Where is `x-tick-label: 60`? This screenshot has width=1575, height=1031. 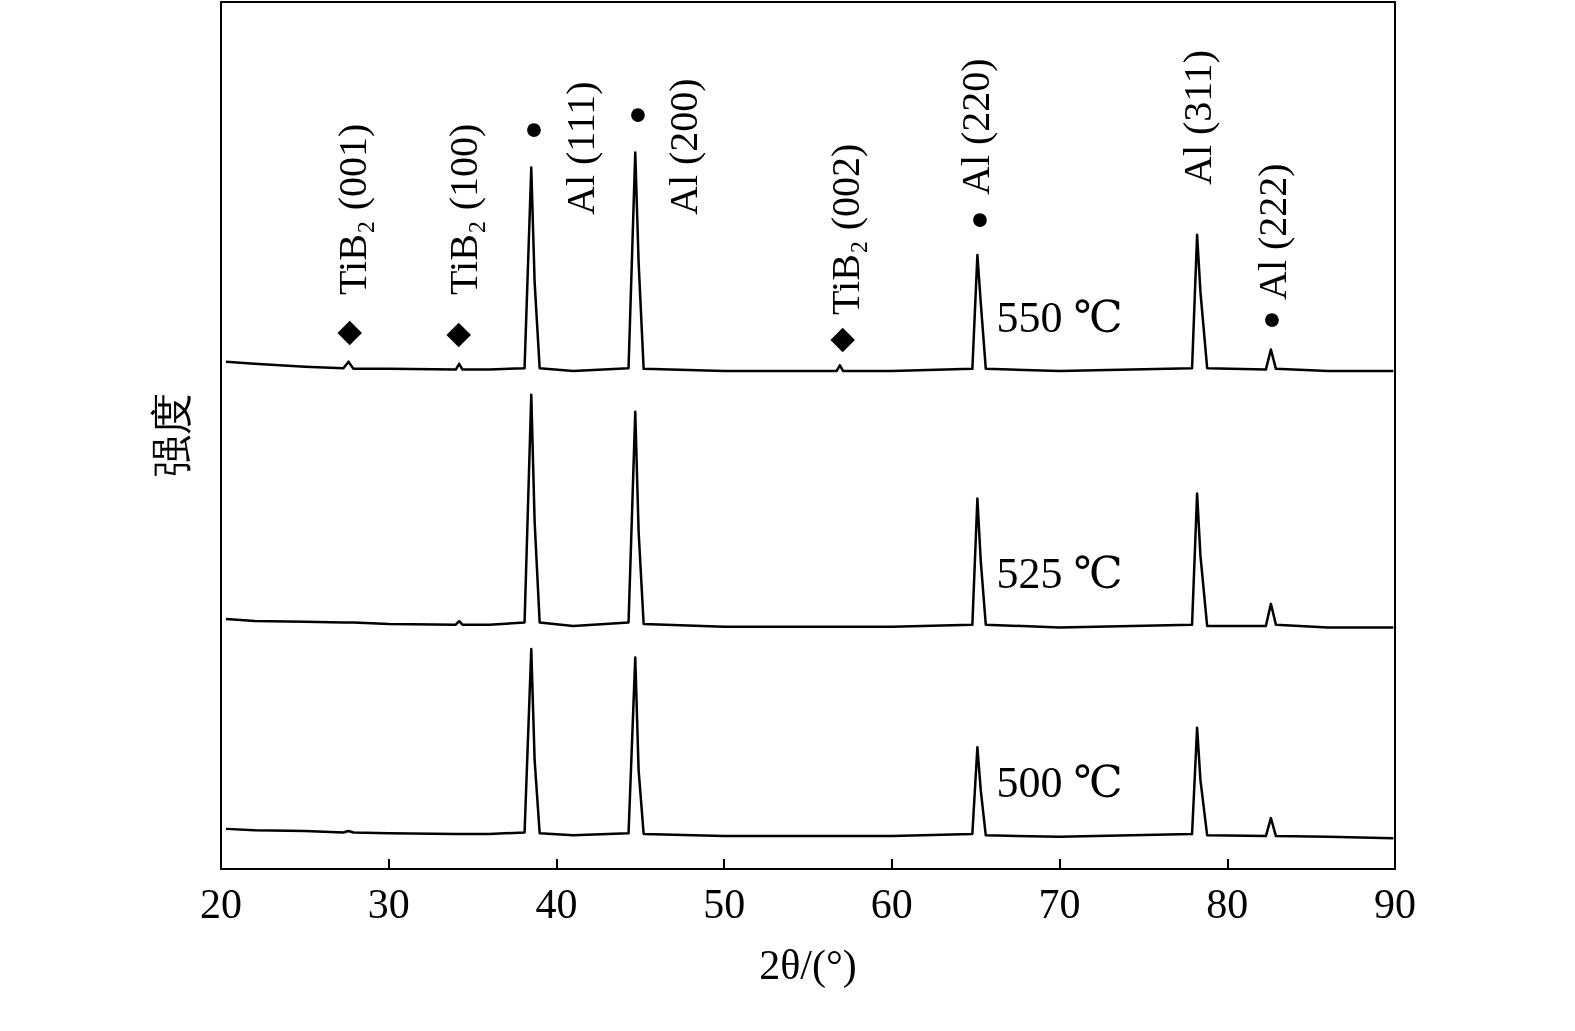 x-tick-label: 60 is located at coordinates (891, 904).